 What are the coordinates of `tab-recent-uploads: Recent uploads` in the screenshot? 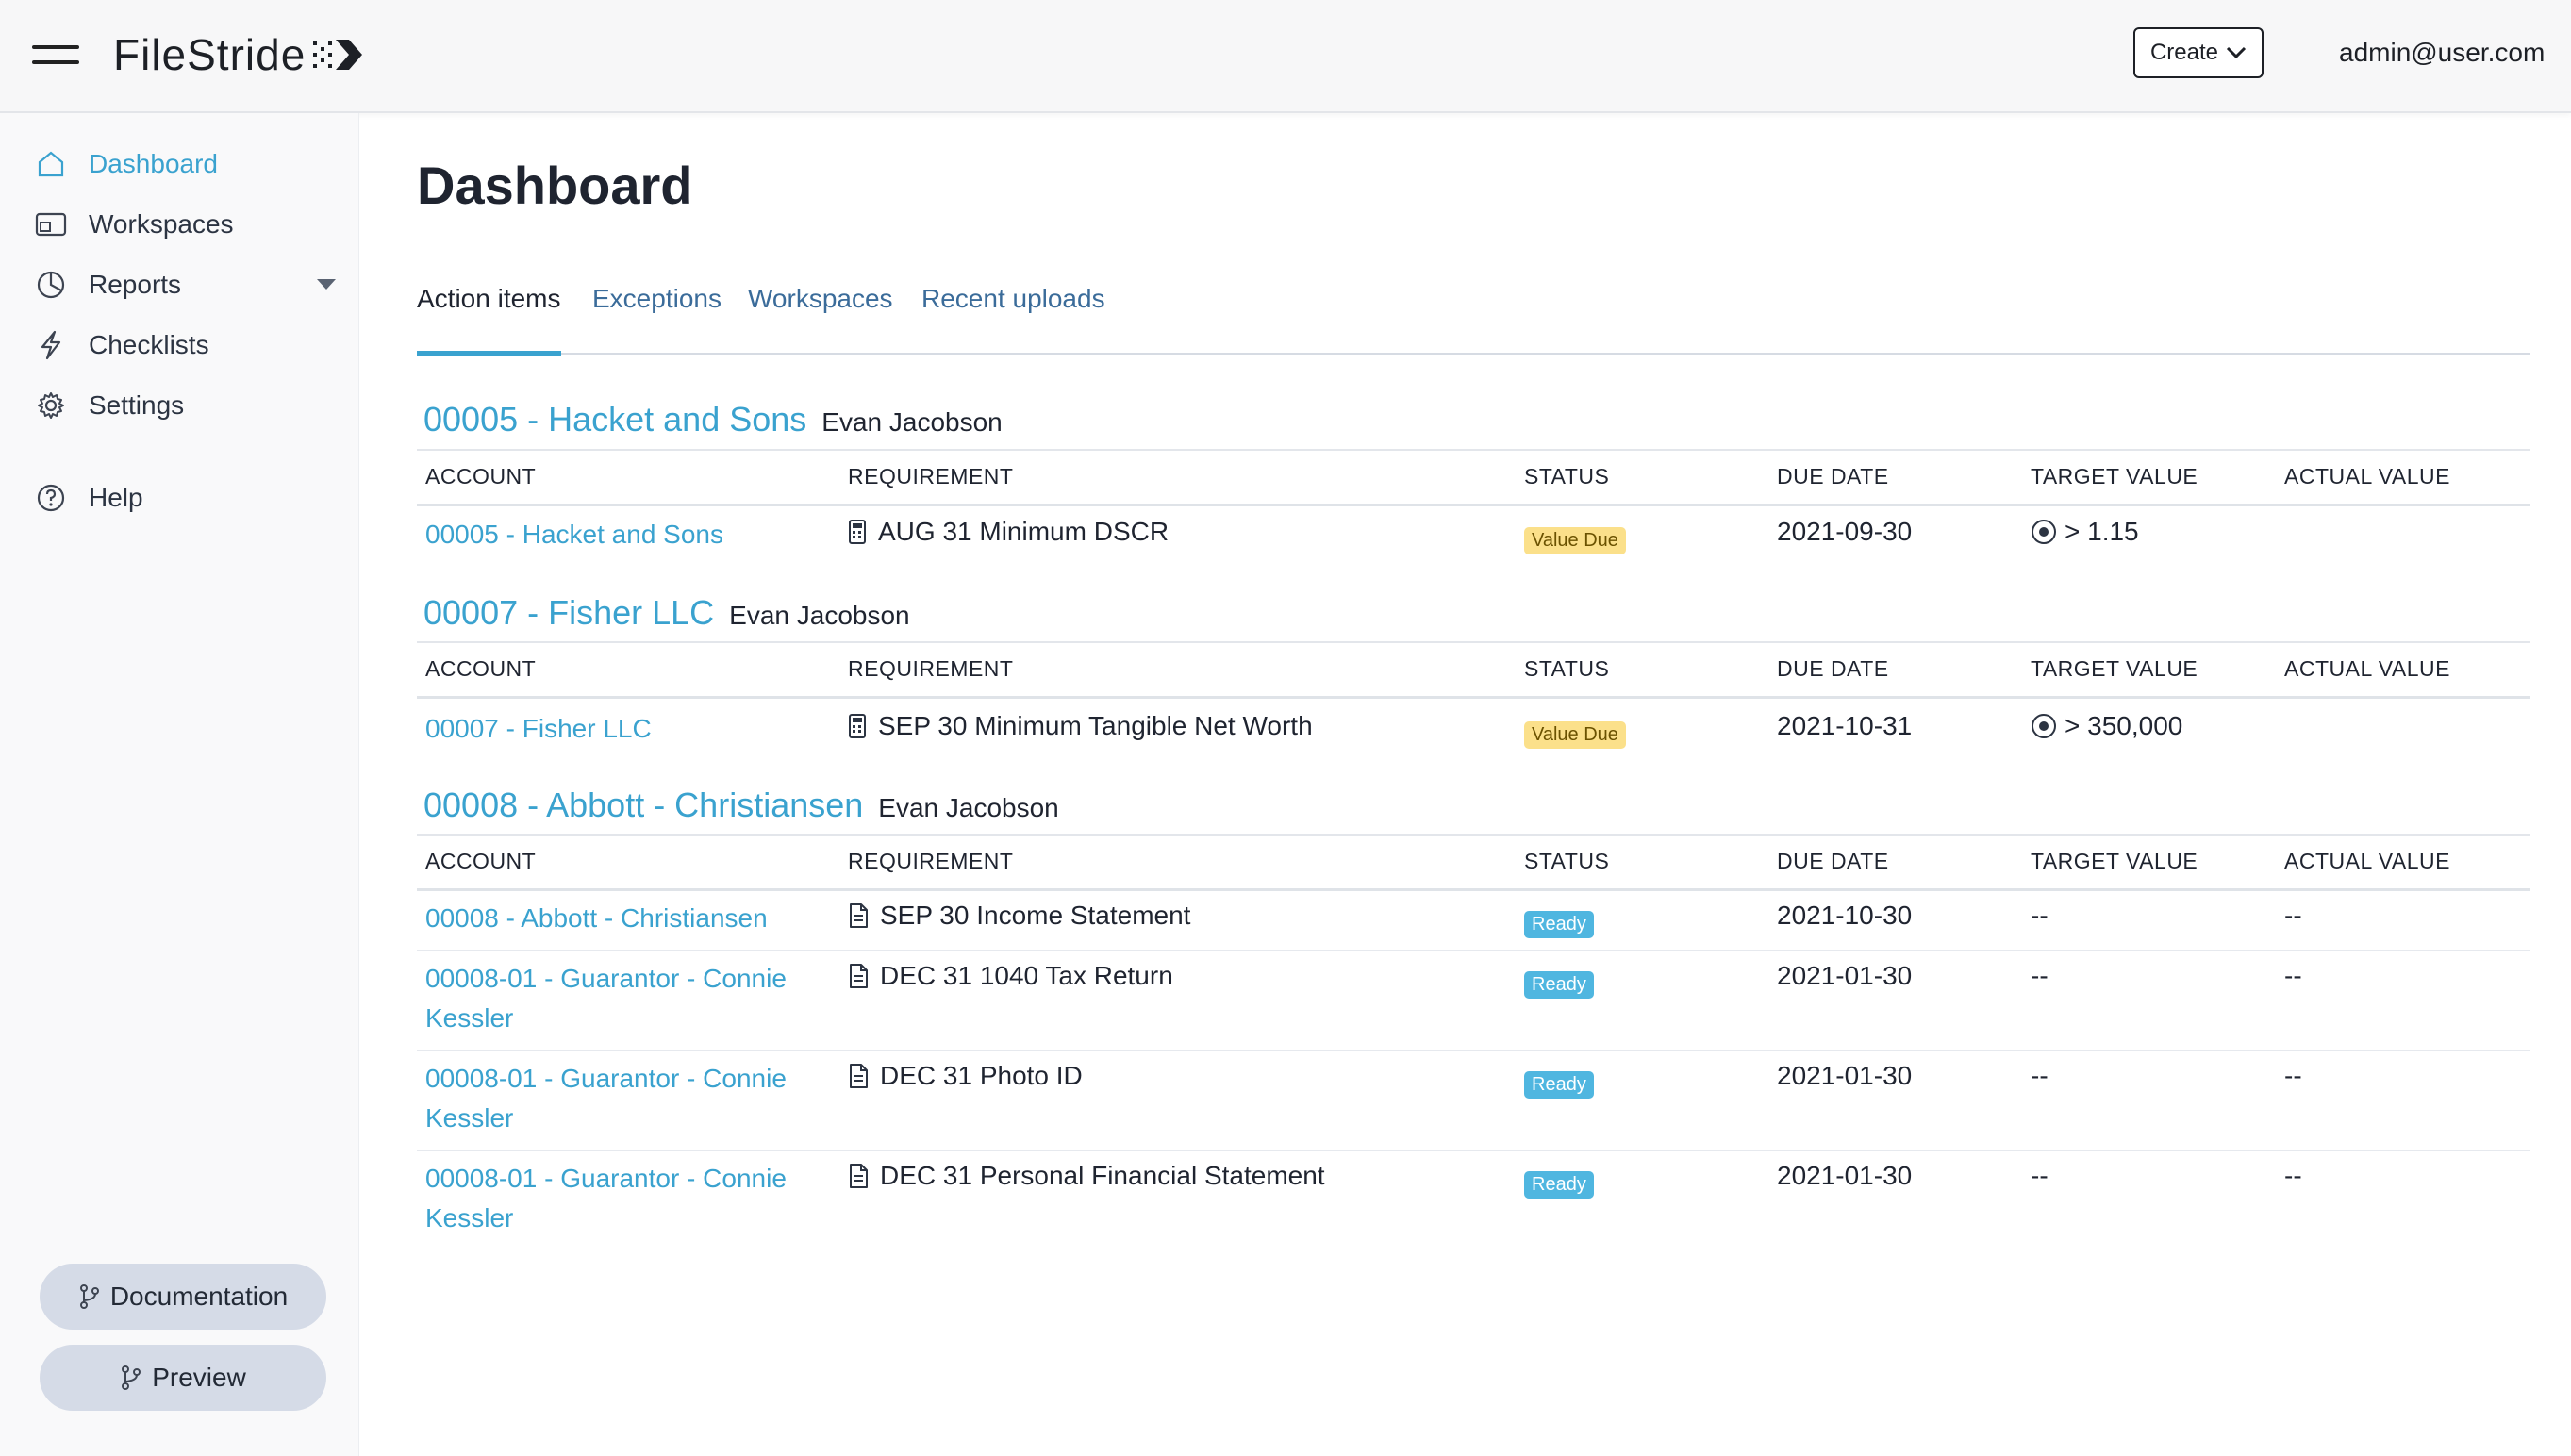 It's located at (1013, 299).